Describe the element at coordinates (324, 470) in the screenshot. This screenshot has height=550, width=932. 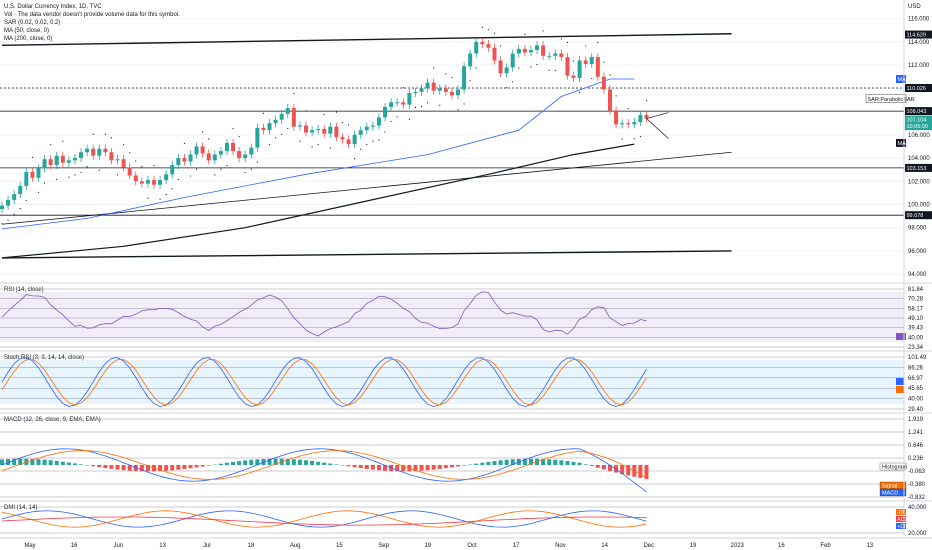
I see `macd-line` at that location.